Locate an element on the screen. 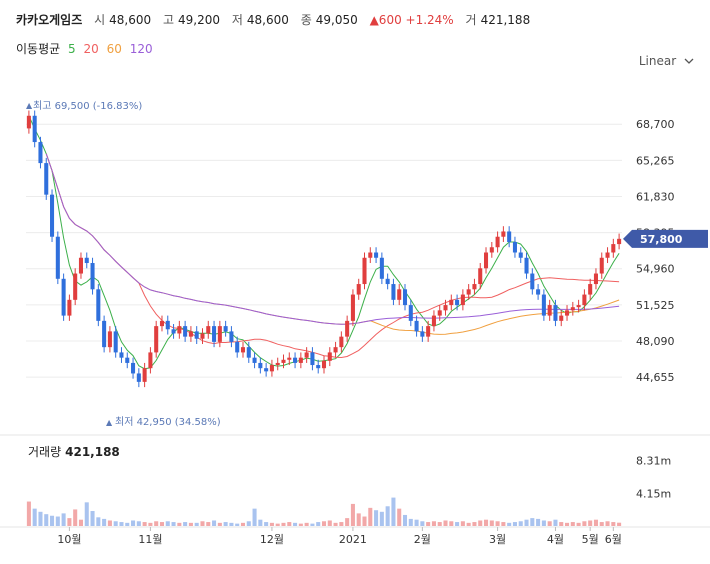 This screenshot has width=710, height=564. low-label: 저 is located at coordinates (237, 20).